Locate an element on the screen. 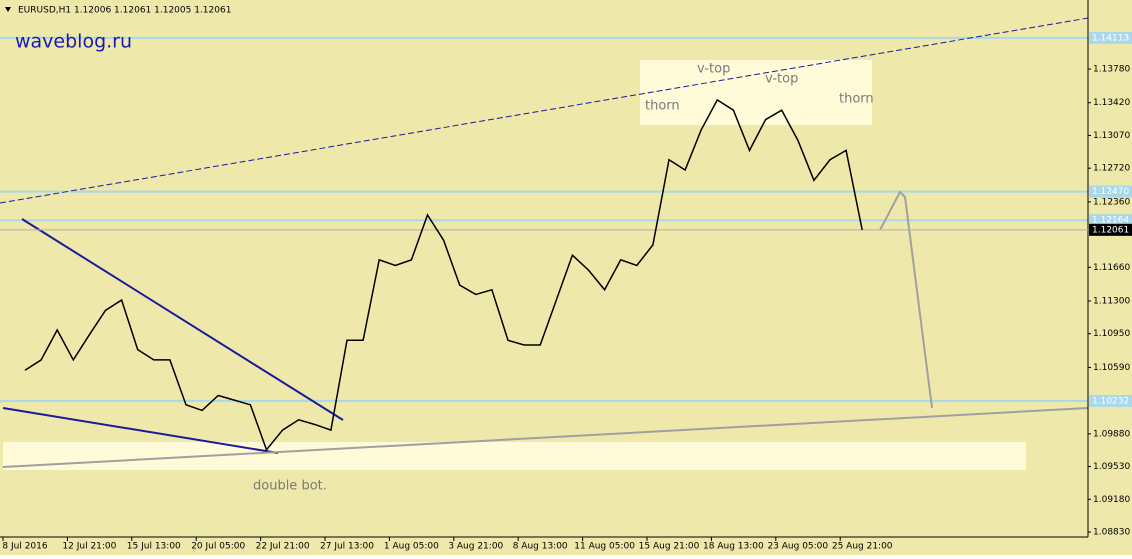 The image size is (1132, 559). x-tick-label: 15 Aug 21:00 is located at coordinates (669, 547).